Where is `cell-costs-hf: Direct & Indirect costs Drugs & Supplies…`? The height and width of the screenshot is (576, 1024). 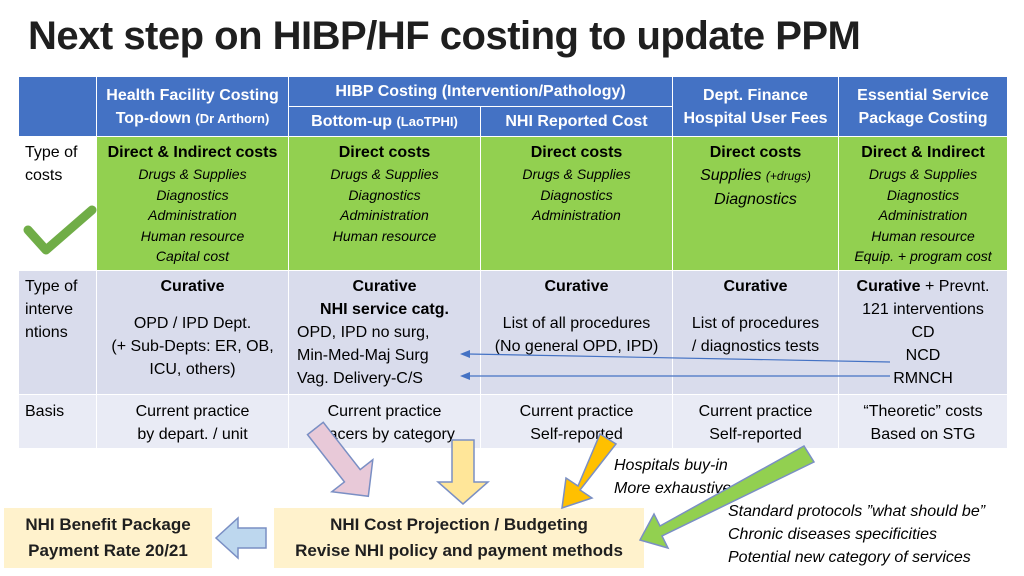
cell-costs-hf: Direct & Indirect costs Drugs & Supplies… is located at coordinates (192, 203).